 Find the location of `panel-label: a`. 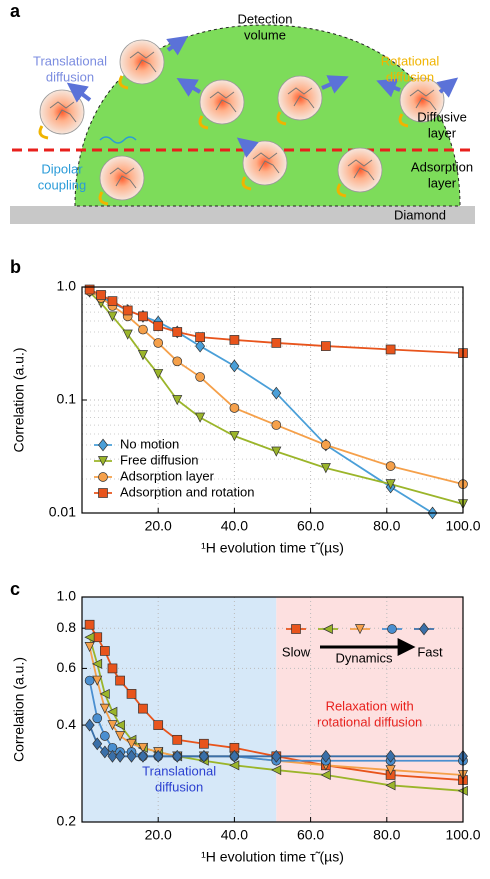

panel-label: a is located at coordinates (15, 11).